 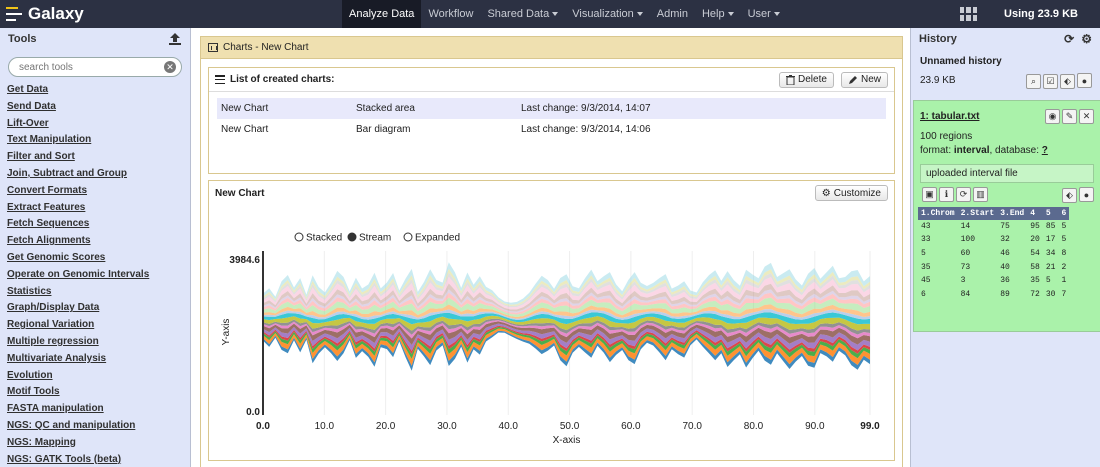 What do you see at coordinates (78, 274) in the screenshot?
I see `tool-section-link: Operate on Genomic Intervals` at bounding box center [78, 274].